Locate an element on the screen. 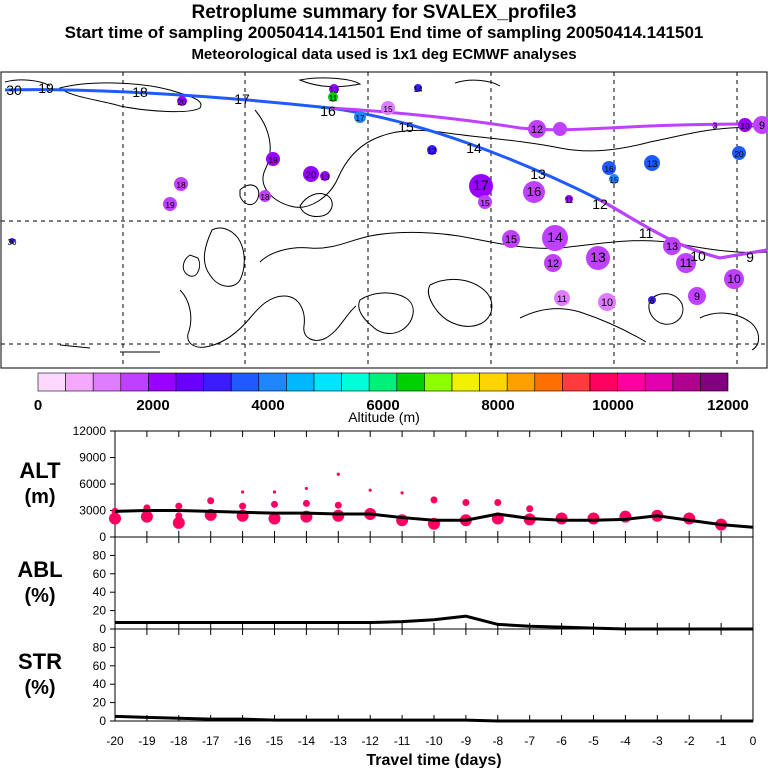  cluster-label: 13 is located at coordinates (334, 90).